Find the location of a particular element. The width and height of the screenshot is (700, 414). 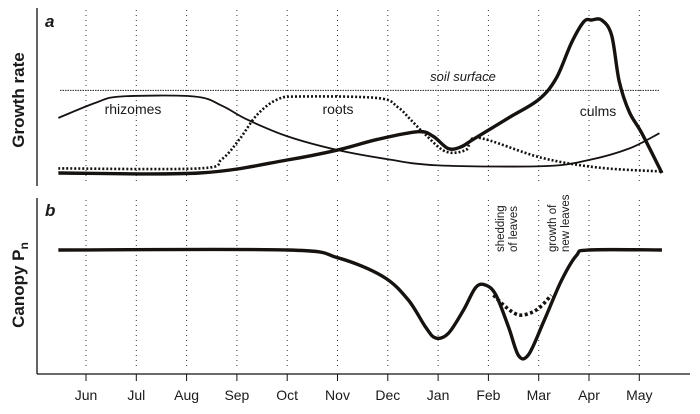

x-tick-label: Mar is located at coordinates (539, 395).